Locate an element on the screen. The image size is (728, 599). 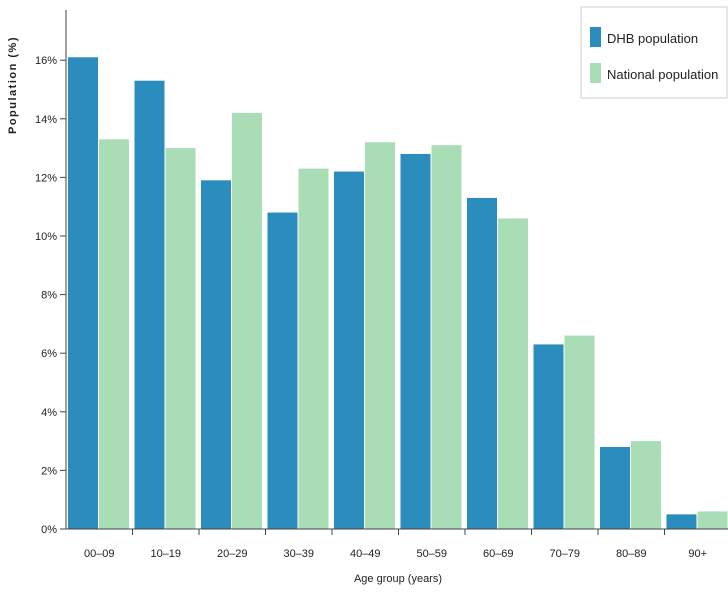
x-tick-label: 60–69 is located at coordinates (498, 554).